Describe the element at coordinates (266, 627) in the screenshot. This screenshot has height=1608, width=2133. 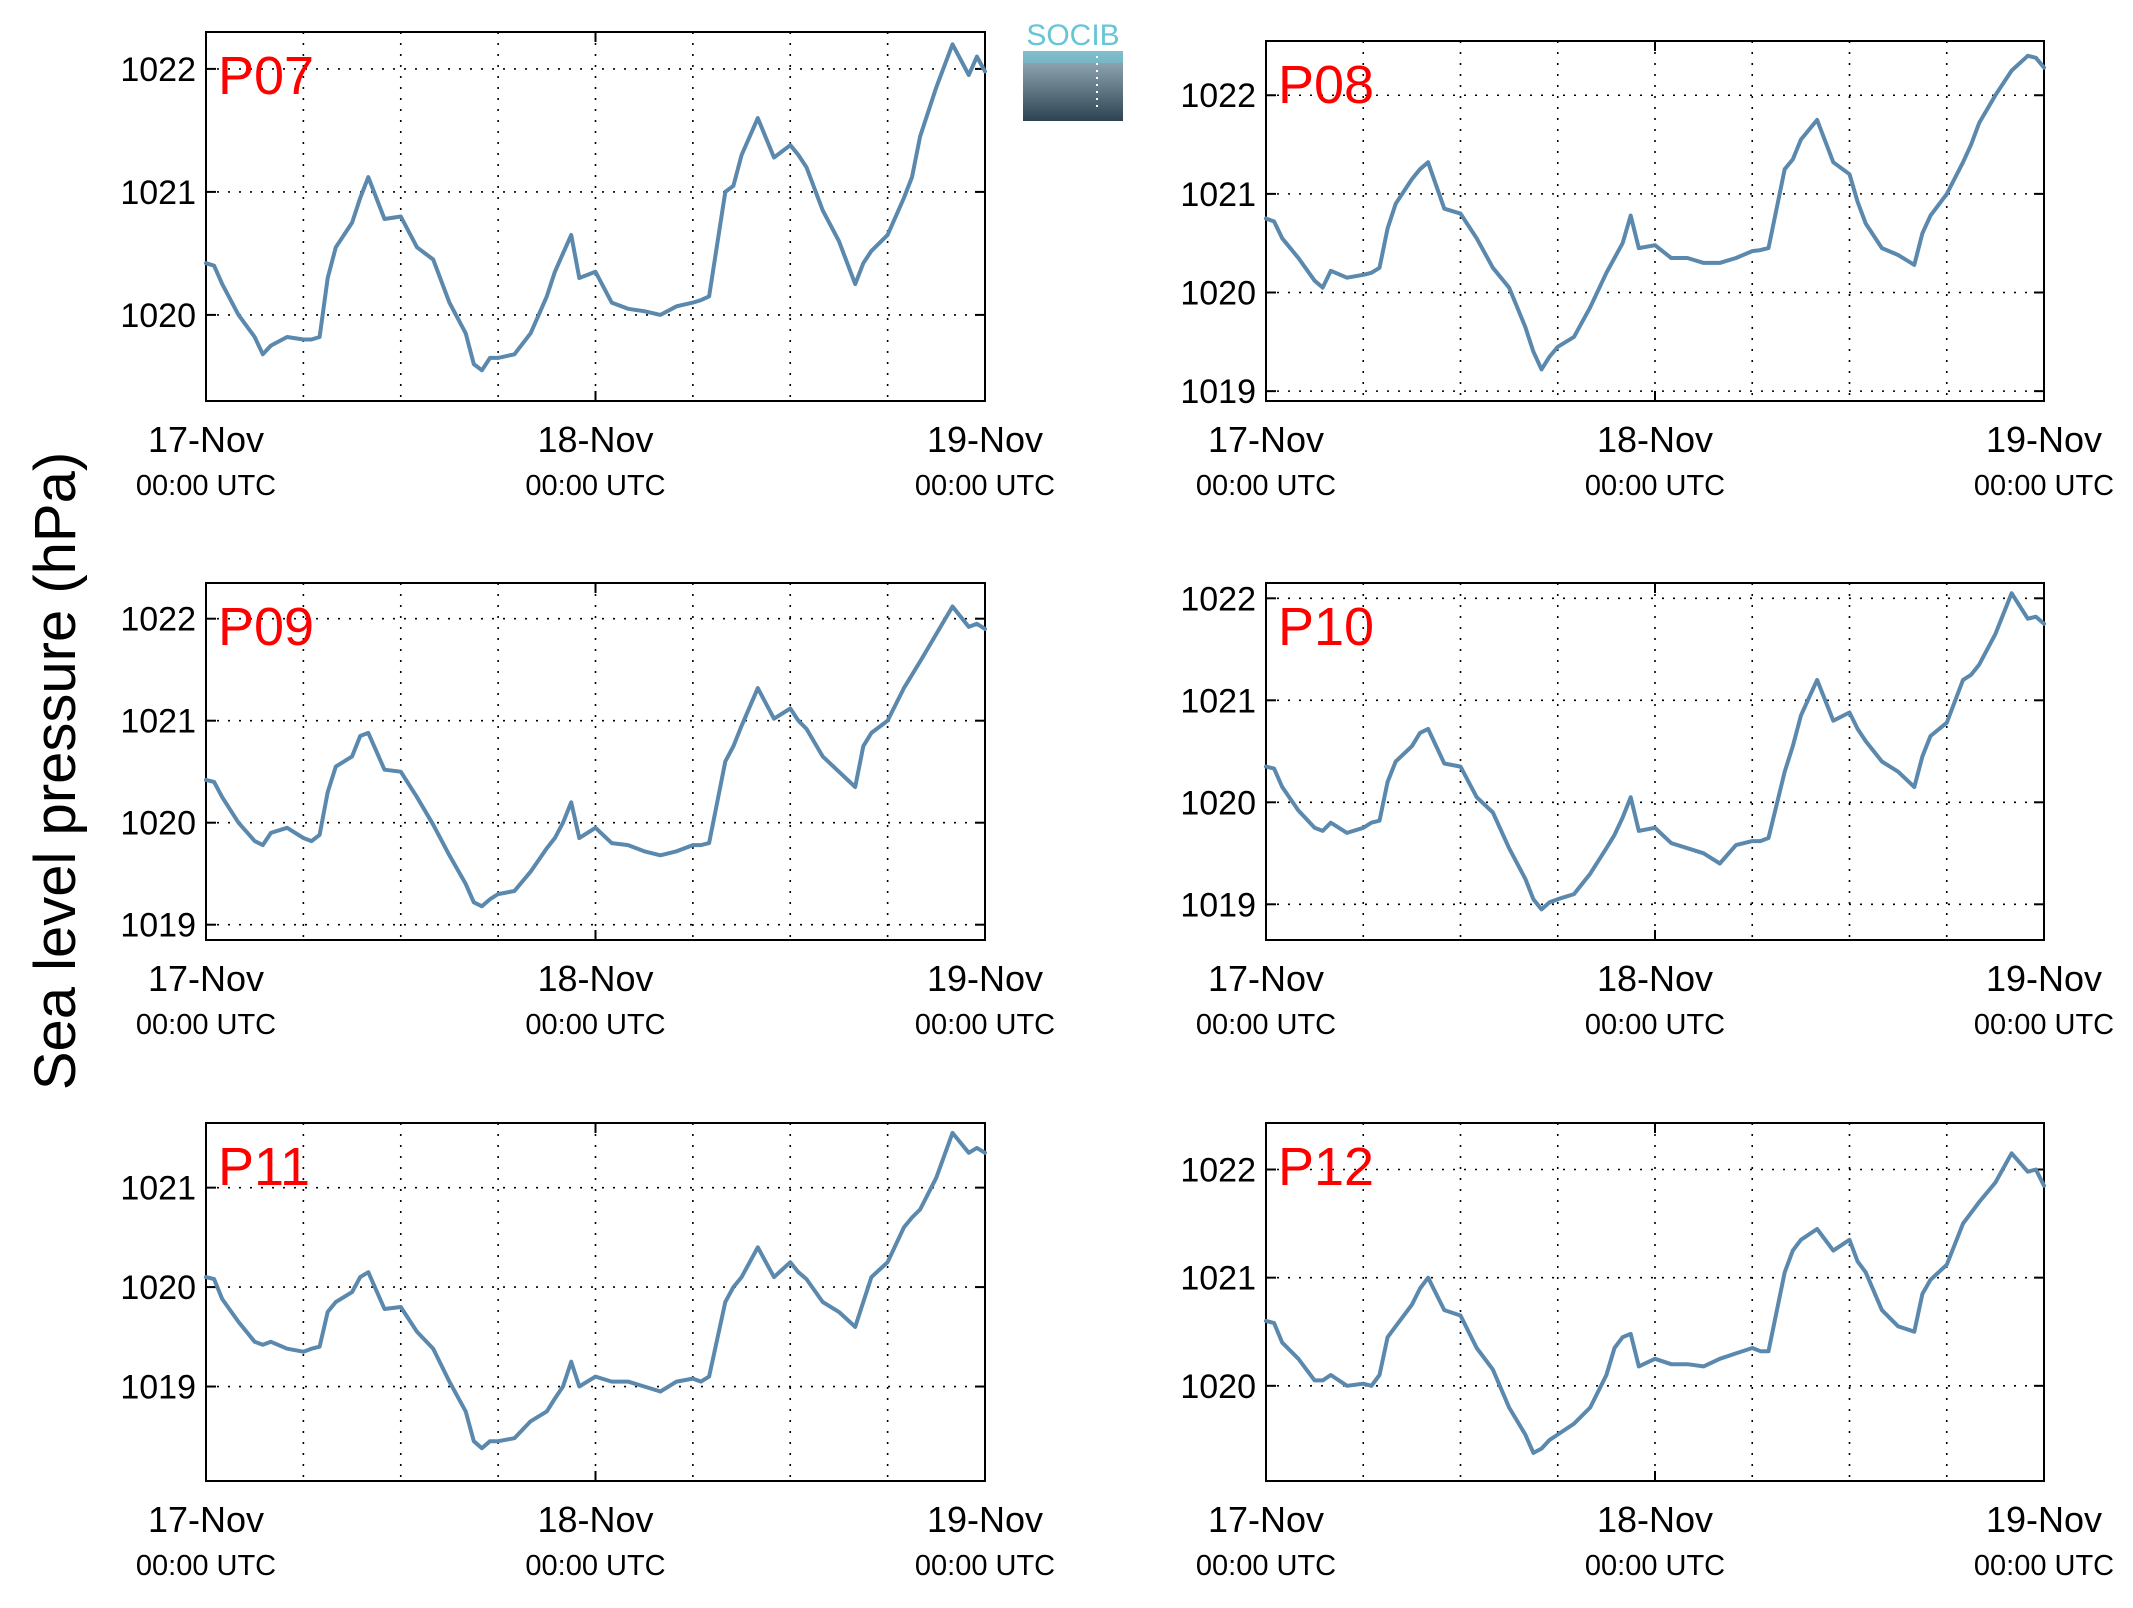
I see `panel-title: P09` at that location.